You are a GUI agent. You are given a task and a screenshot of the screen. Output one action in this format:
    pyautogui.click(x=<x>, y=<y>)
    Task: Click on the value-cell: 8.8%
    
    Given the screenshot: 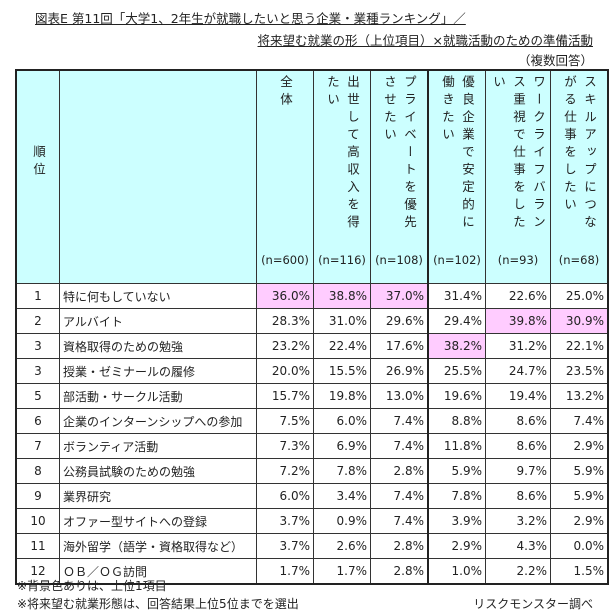 What is the action you would take?
    pyautogui.click(x=456, y=421)
    